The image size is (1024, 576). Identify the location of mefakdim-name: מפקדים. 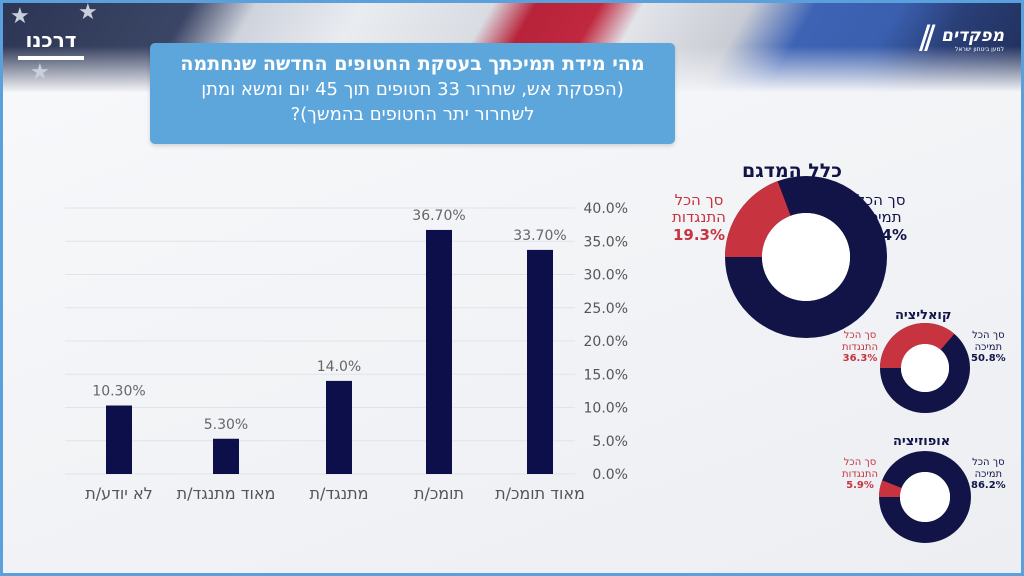
(972, 35).